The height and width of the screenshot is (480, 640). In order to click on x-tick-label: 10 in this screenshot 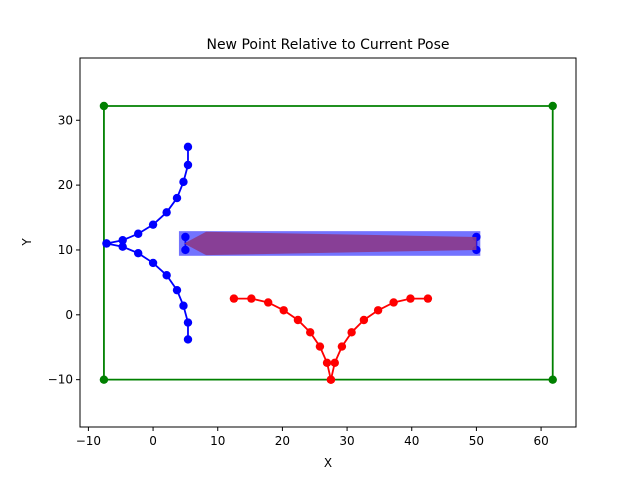, I will do `click(217, 441)`.